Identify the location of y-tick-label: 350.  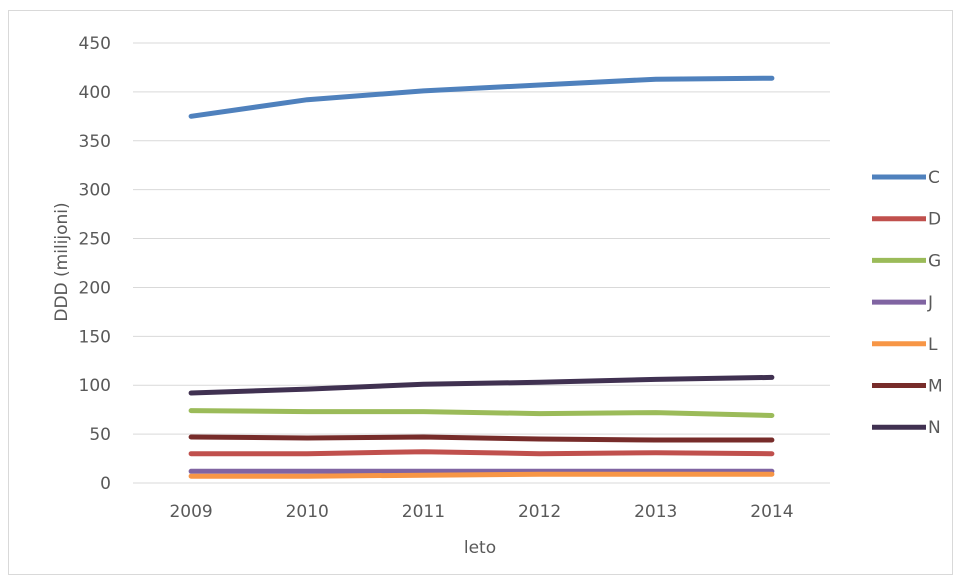
(95, 142).